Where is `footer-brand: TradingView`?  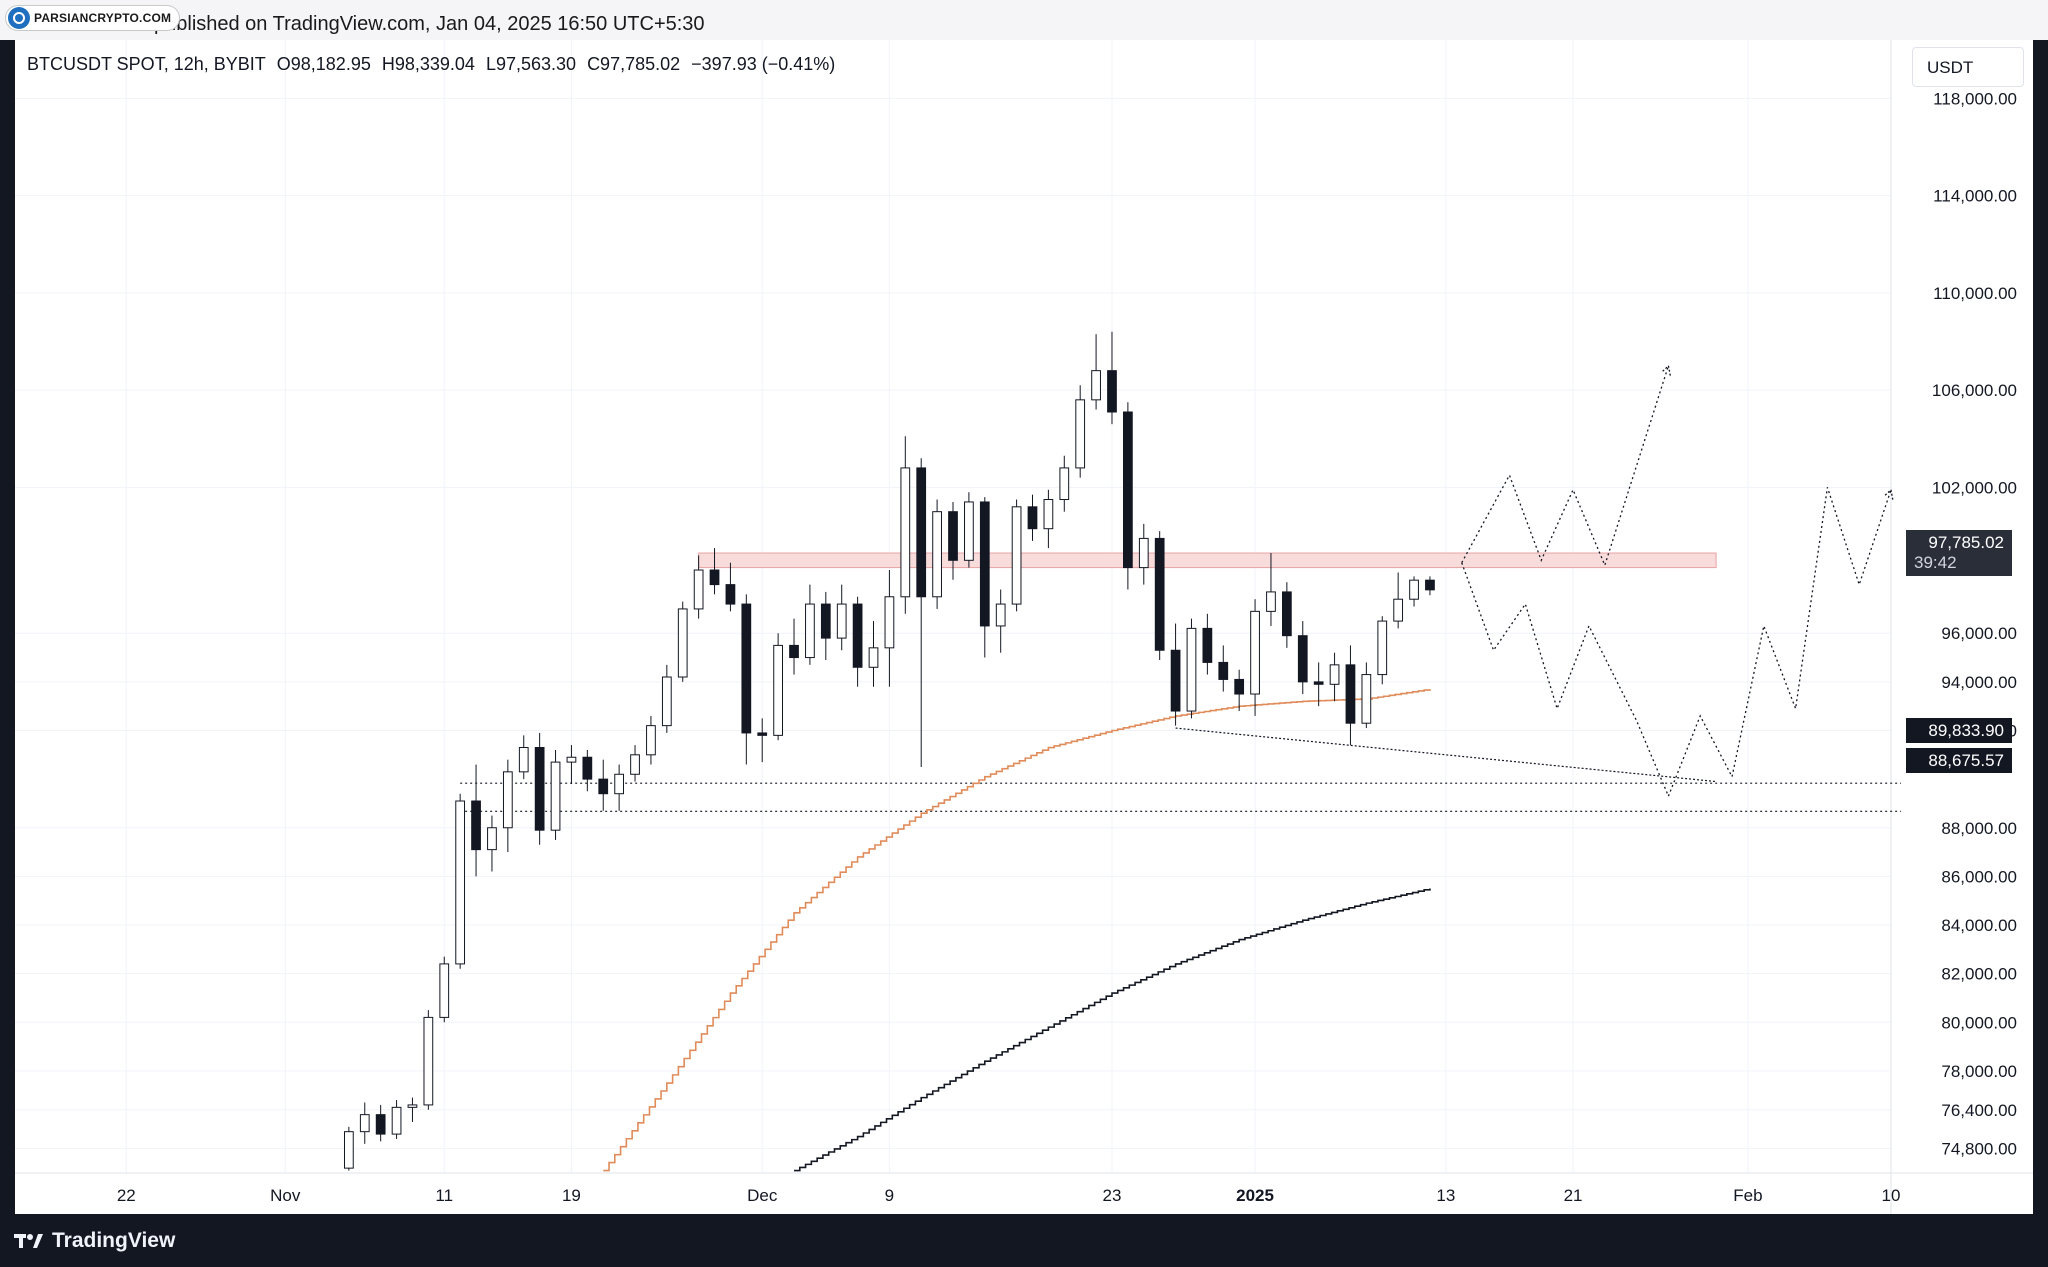
footer-brand: TradingView is located at coordinates (114, 1240).